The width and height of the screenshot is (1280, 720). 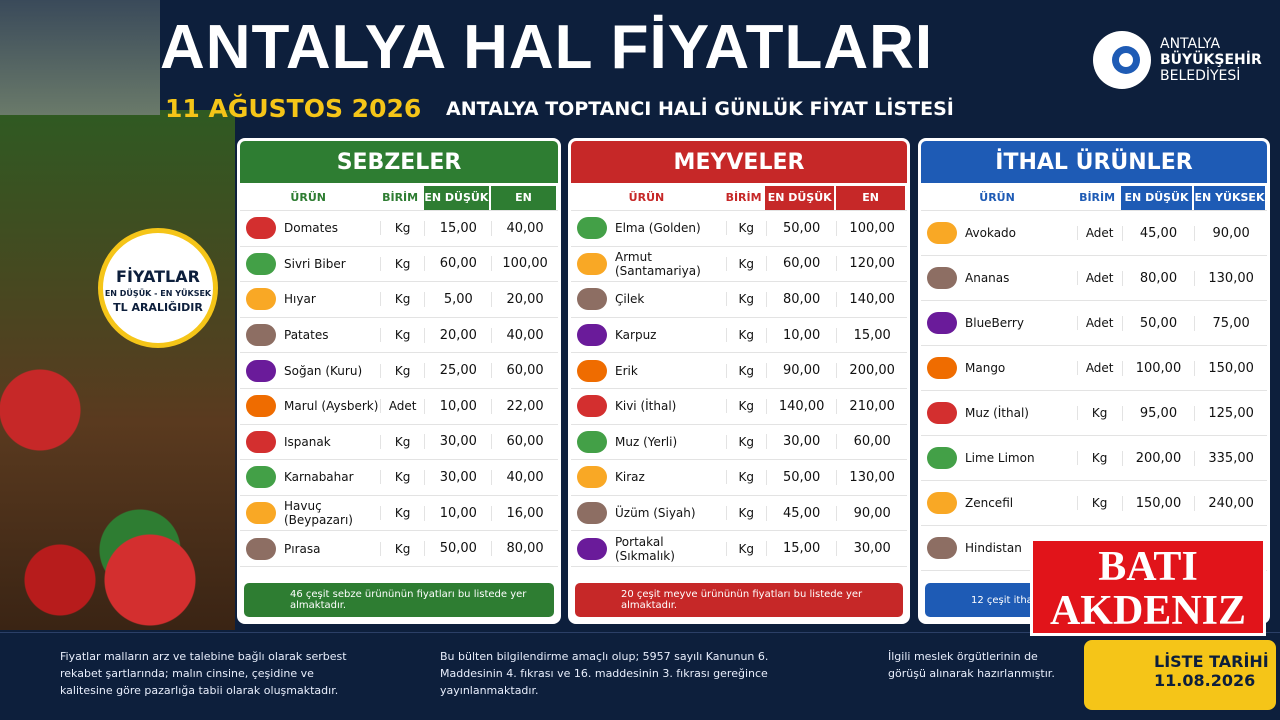 I want to click on list-date-label: LİSTE TARİHİ, so click(x=1211, y=661).